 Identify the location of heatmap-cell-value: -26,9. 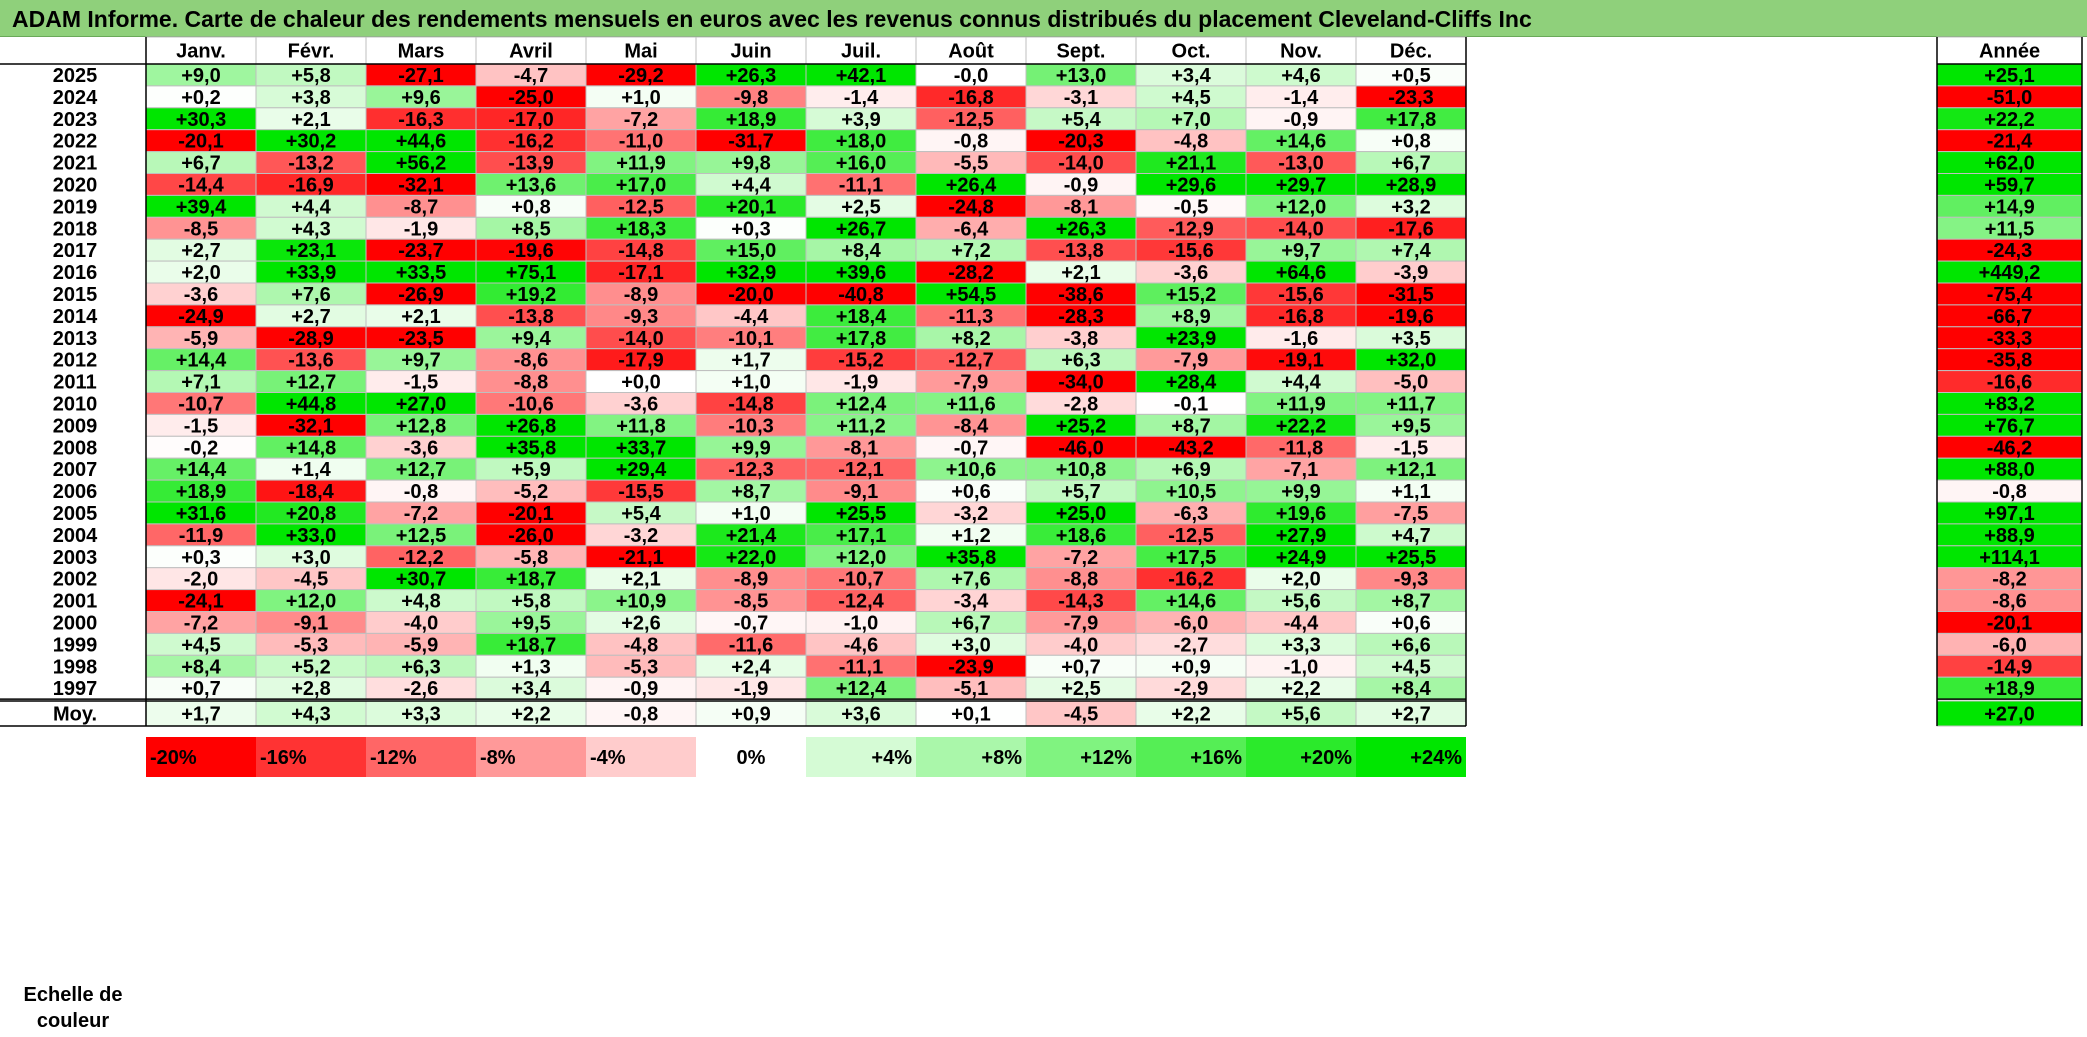
(421, 295).